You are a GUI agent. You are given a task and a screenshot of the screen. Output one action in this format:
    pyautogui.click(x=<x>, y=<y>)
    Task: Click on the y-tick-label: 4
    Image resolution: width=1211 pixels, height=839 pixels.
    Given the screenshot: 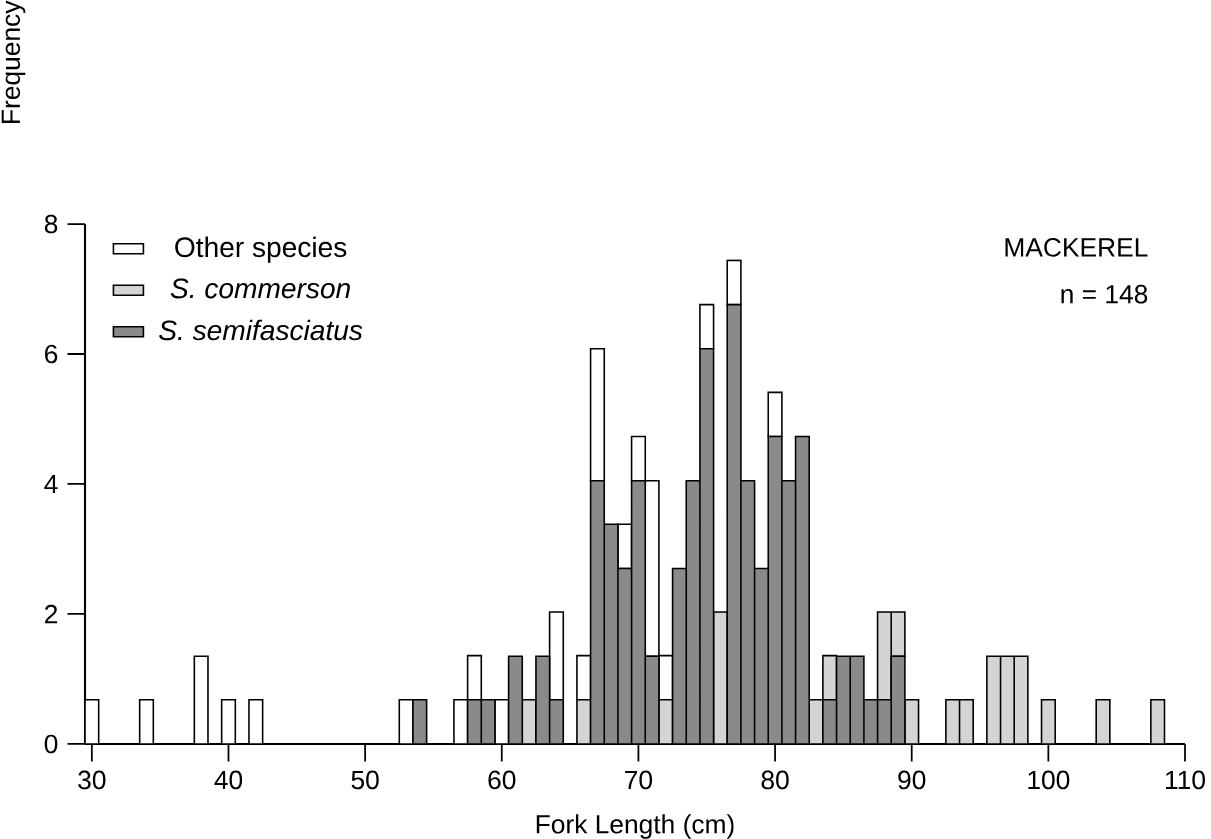 What is the action you would take?
    pyautogui.click(x=51, y=484)
    